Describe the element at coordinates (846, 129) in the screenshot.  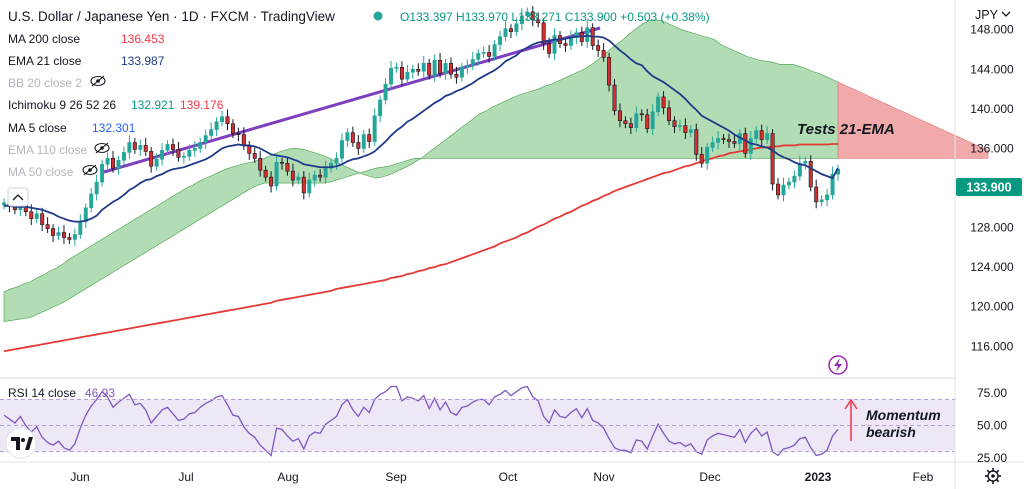
I see `annotation-tests-ema: Tests 21-EMA` at that location.